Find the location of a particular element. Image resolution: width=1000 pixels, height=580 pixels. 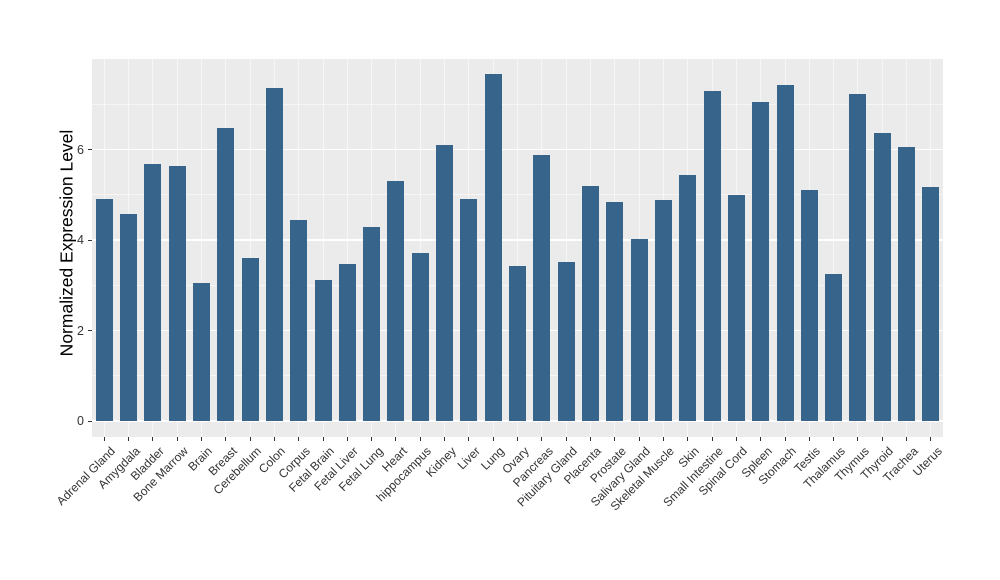

bar-pancreas is located at coordinates (542, 288).